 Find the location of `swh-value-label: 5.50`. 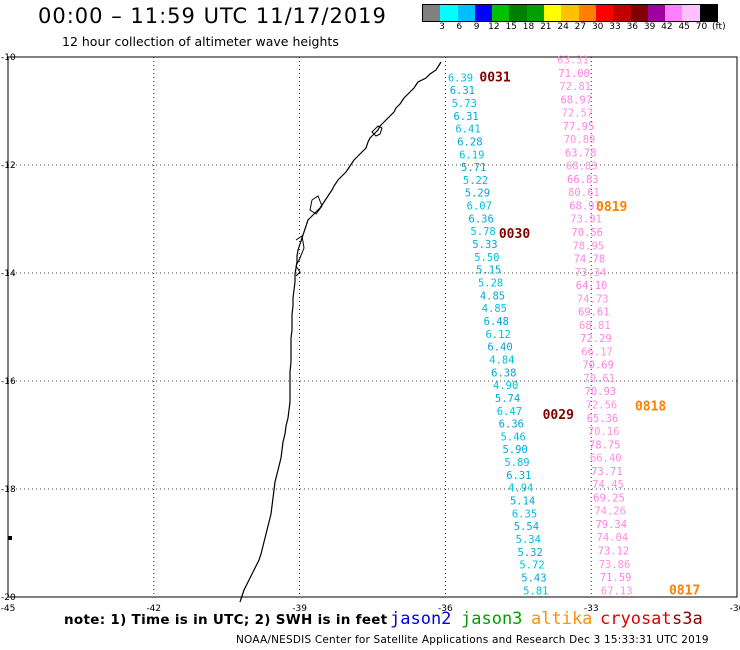

swh-value-label: 5.50 is located at coordinates (486, 258).